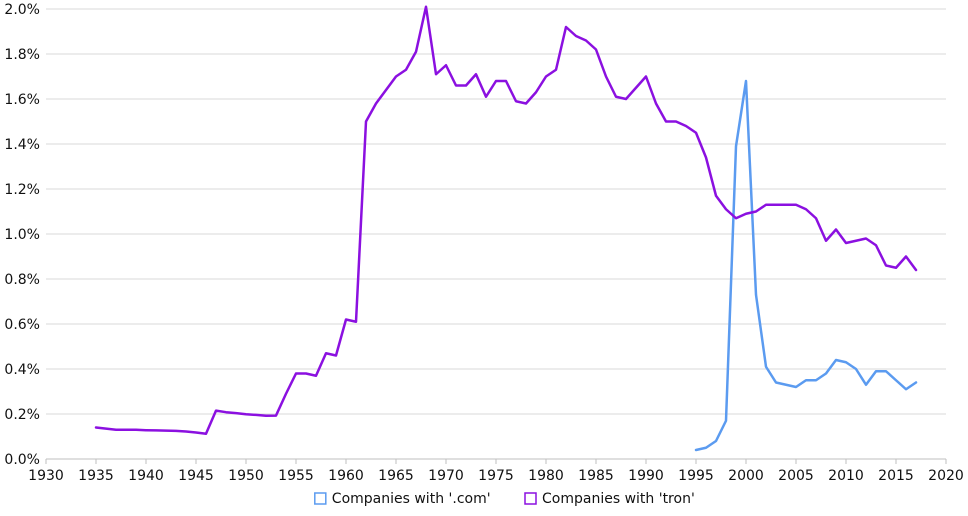 The image size is (968, 516). What do you see at coordinates (596, 476) in the screenshot?
I see `x-tick-label: 1985` at bounding box center [596, 476].